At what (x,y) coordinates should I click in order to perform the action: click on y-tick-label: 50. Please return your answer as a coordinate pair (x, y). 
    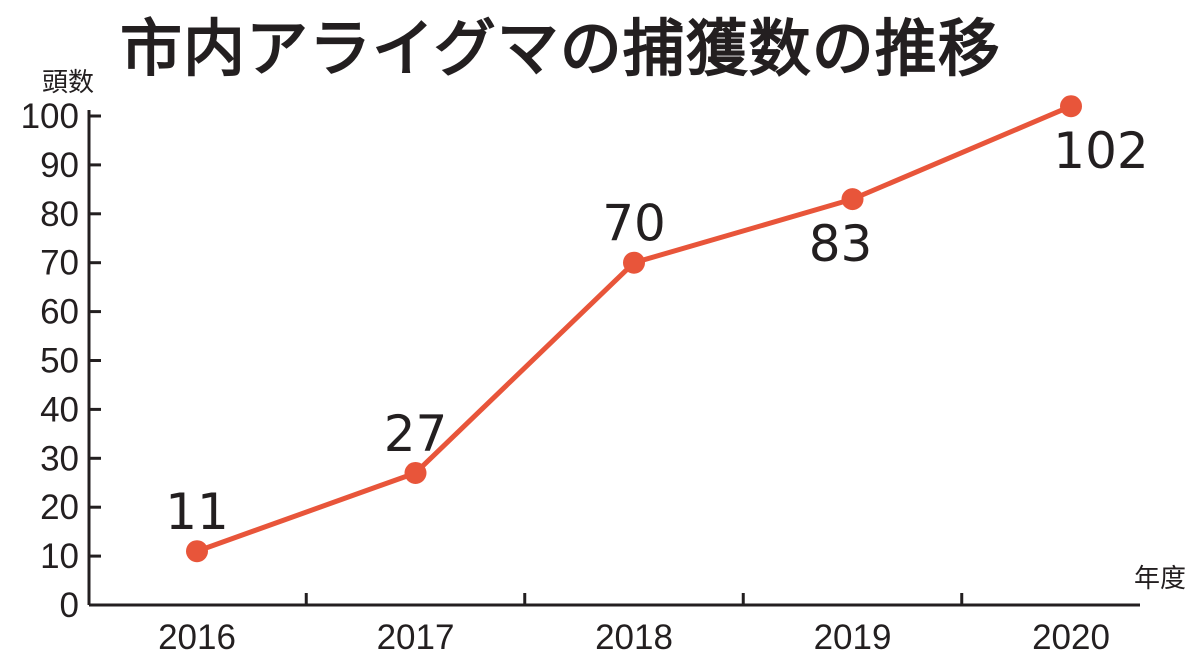
    Looking at the image, I should click on (59, 361).